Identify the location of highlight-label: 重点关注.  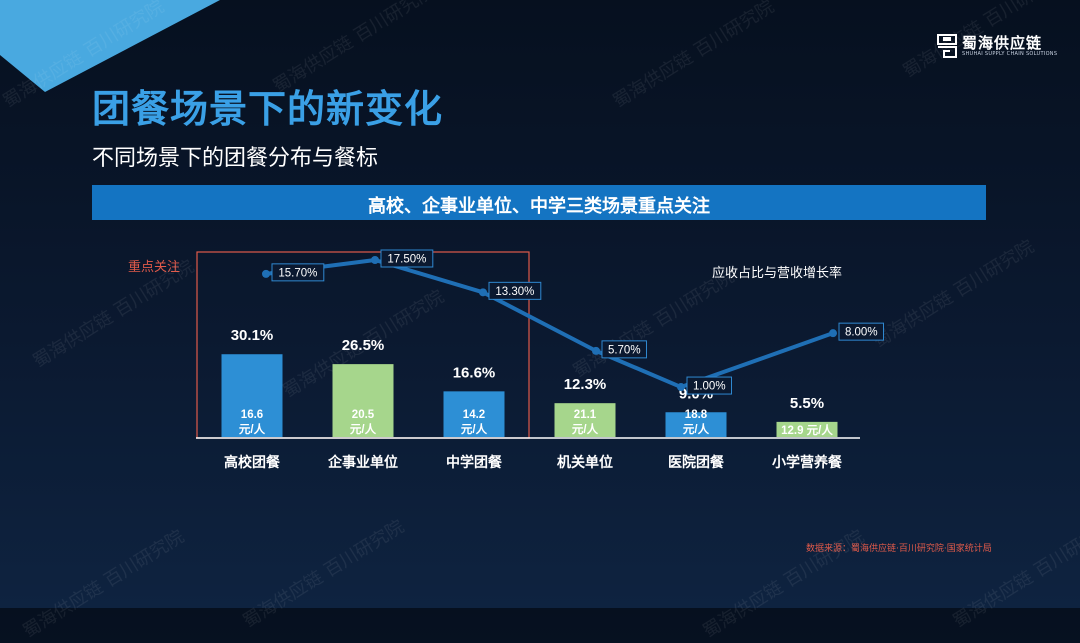
(154, 267).